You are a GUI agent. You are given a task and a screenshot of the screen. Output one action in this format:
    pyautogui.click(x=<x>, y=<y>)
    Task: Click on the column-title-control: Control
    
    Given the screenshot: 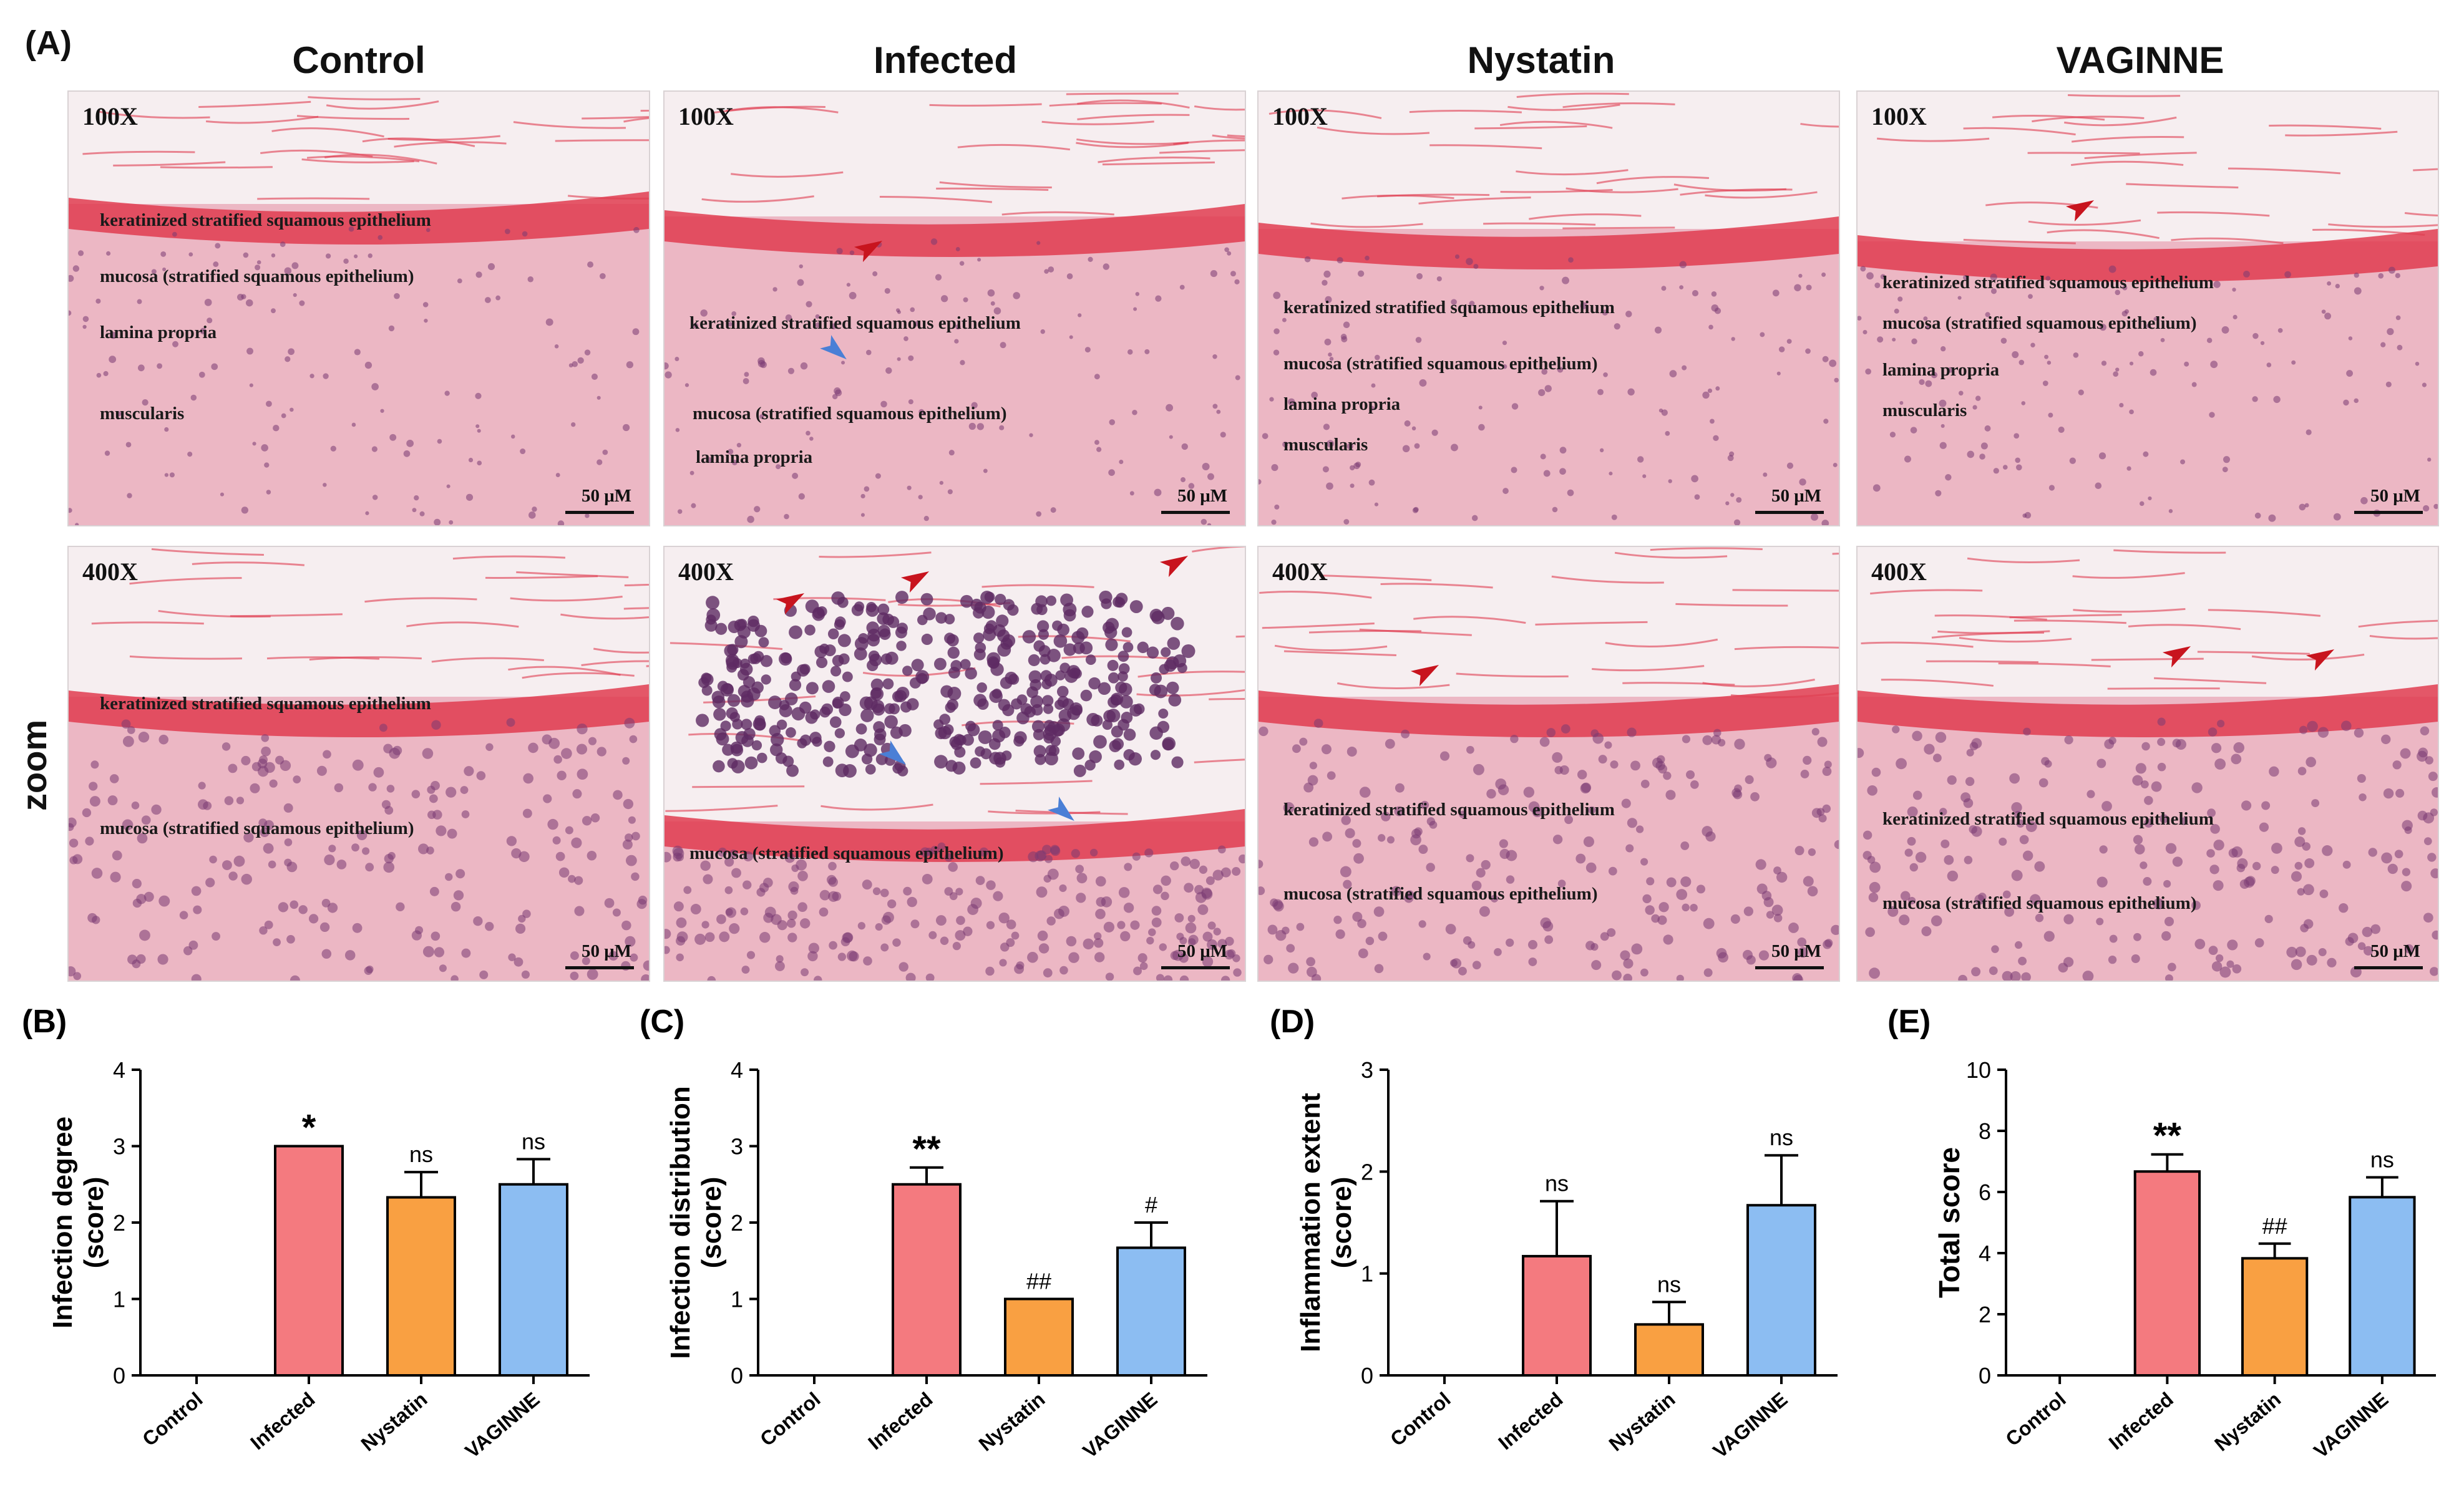 What is the action you would take?
    pyautogui.click(x=359, y=60)
    